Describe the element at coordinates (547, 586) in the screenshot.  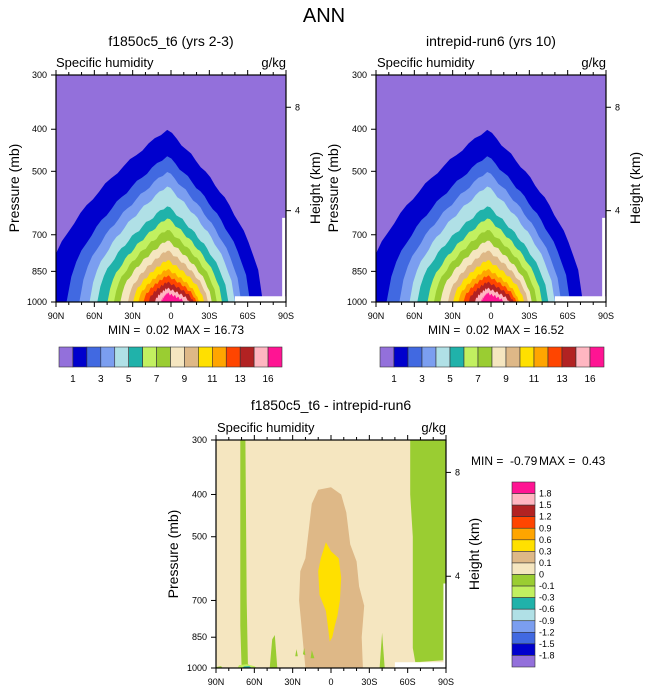
I see `colorbar-label: -0.1` at that location.